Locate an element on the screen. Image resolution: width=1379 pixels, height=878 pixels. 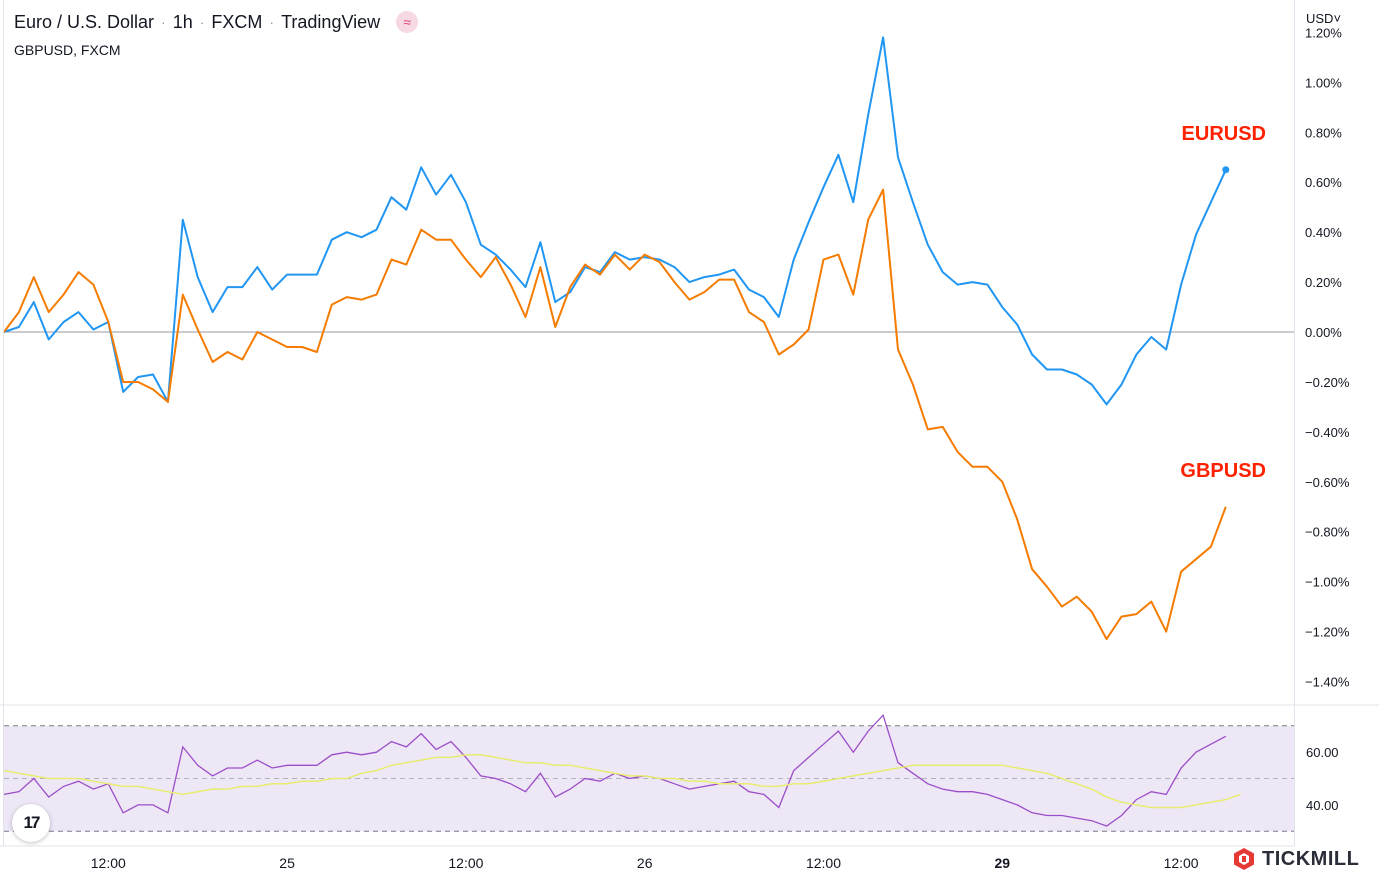
y-tick-label: −0.20% is located at coordinates (1327, 382).